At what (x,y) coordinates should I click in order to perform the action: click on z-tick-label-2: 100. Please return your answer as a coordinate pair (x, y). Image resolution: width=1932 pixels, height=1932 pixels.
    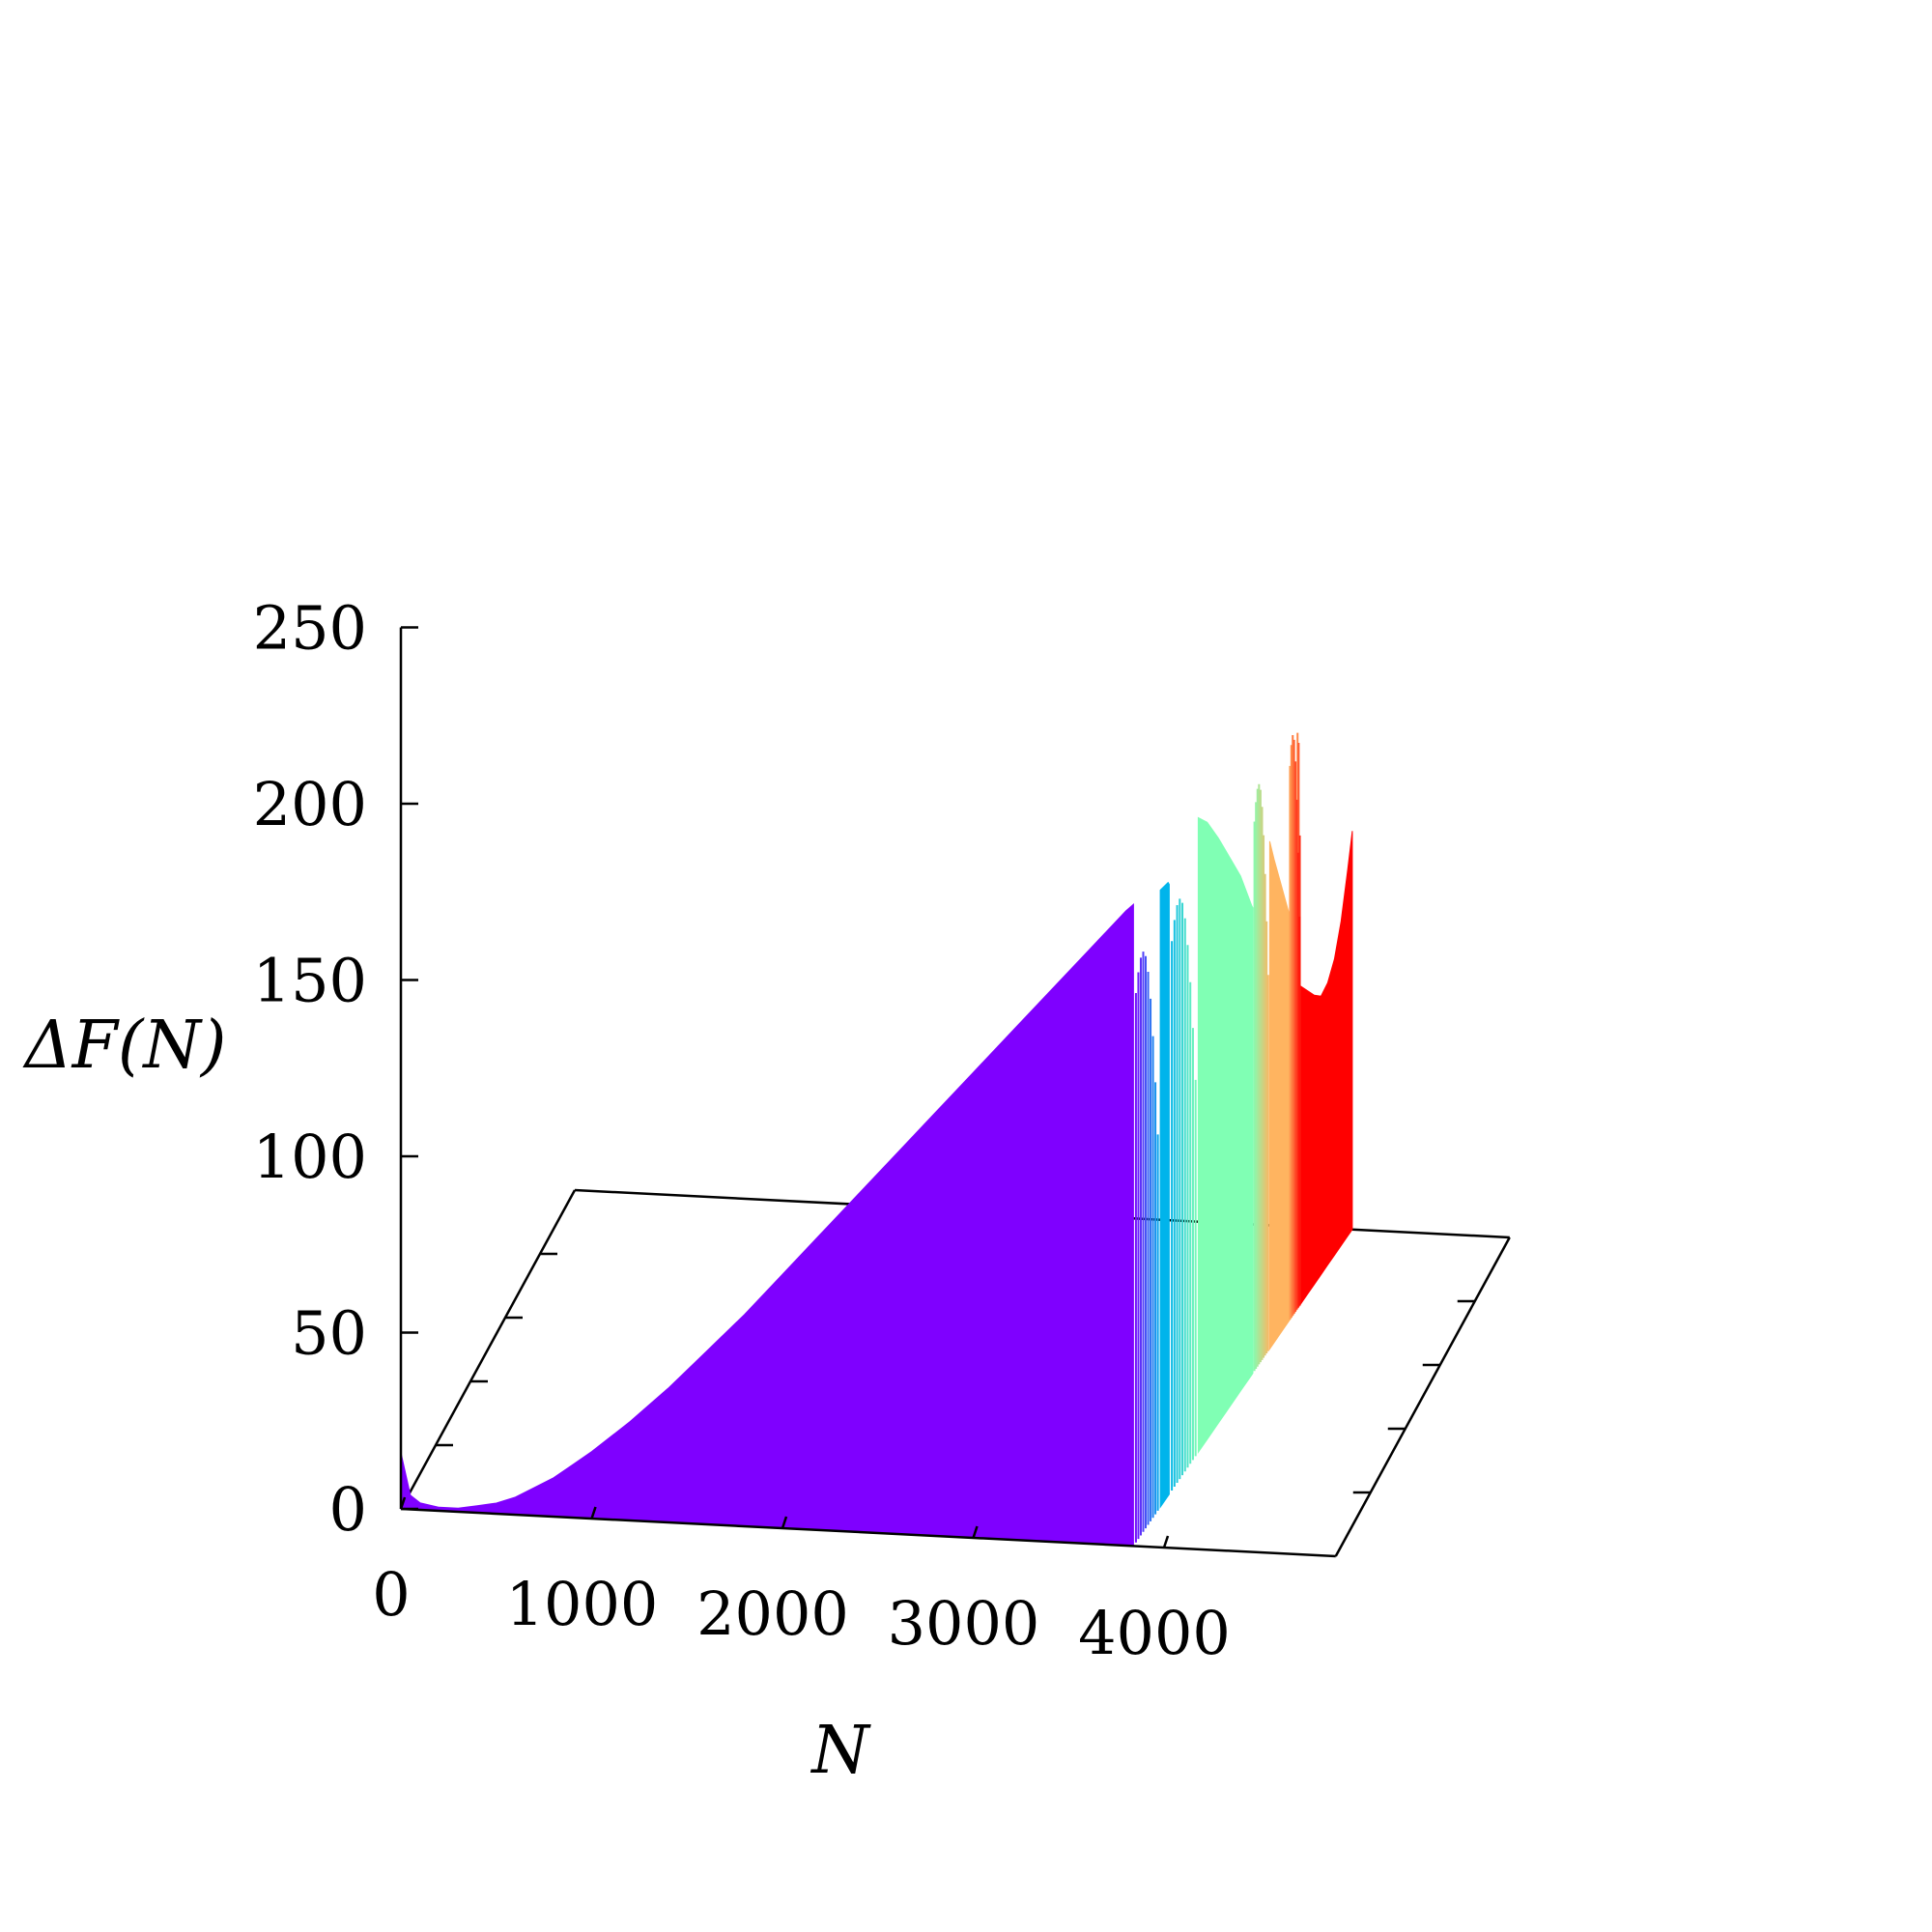
    Looking at the image, I should click on (310, 1157).